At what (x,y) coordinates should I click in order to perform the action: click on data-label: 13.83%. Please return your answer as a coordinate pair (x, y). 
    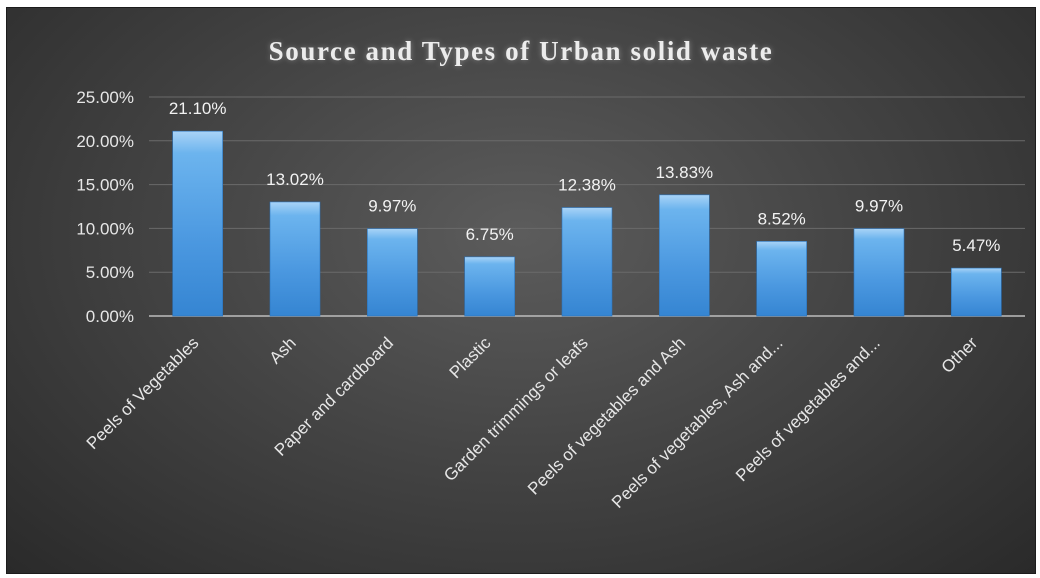
    Looking at the image, I should click on (684, 172).